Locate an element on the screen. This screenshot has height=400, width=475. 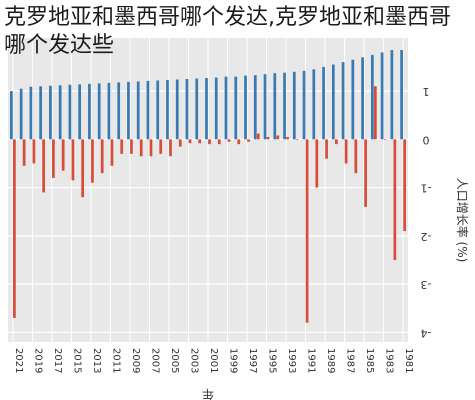
x-tick-label: 1999 is located at coordinates (233, 360).